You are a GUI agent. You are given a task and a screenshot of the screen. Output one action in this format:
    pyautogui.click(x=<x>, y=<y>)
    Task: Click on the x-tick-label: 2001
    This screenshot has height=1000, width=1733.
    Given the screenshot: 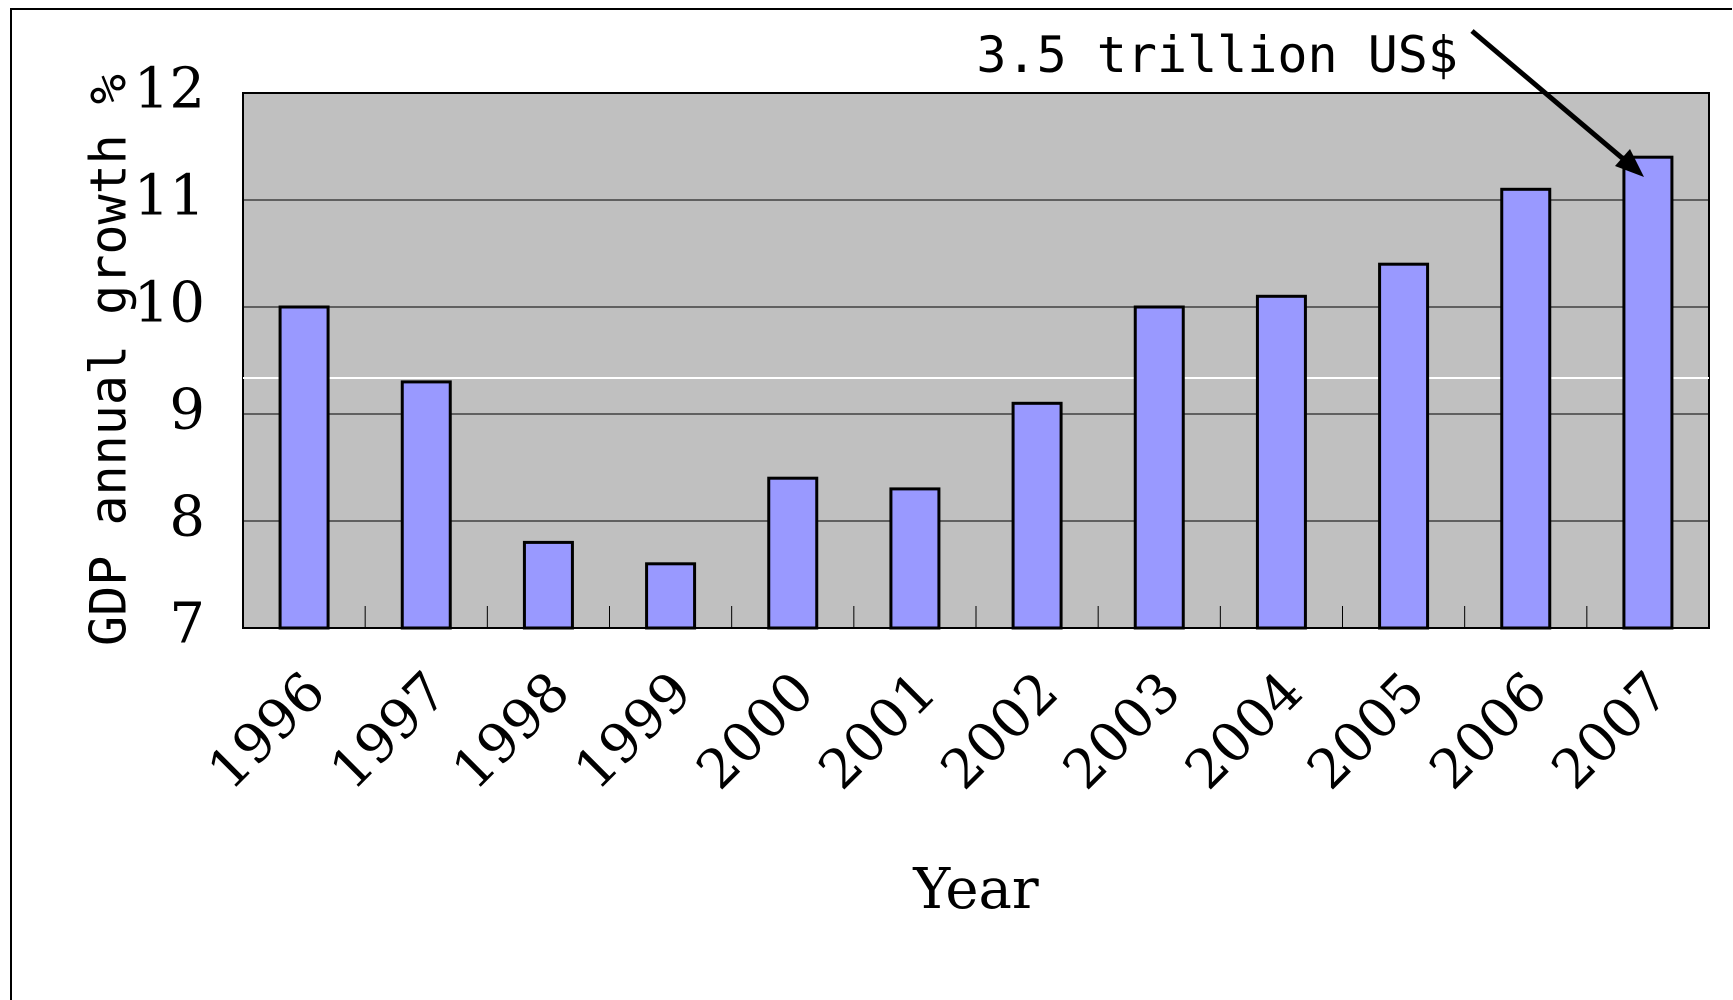 What is the action you would take?
    pyautogui.click(x=877, y=731)
    